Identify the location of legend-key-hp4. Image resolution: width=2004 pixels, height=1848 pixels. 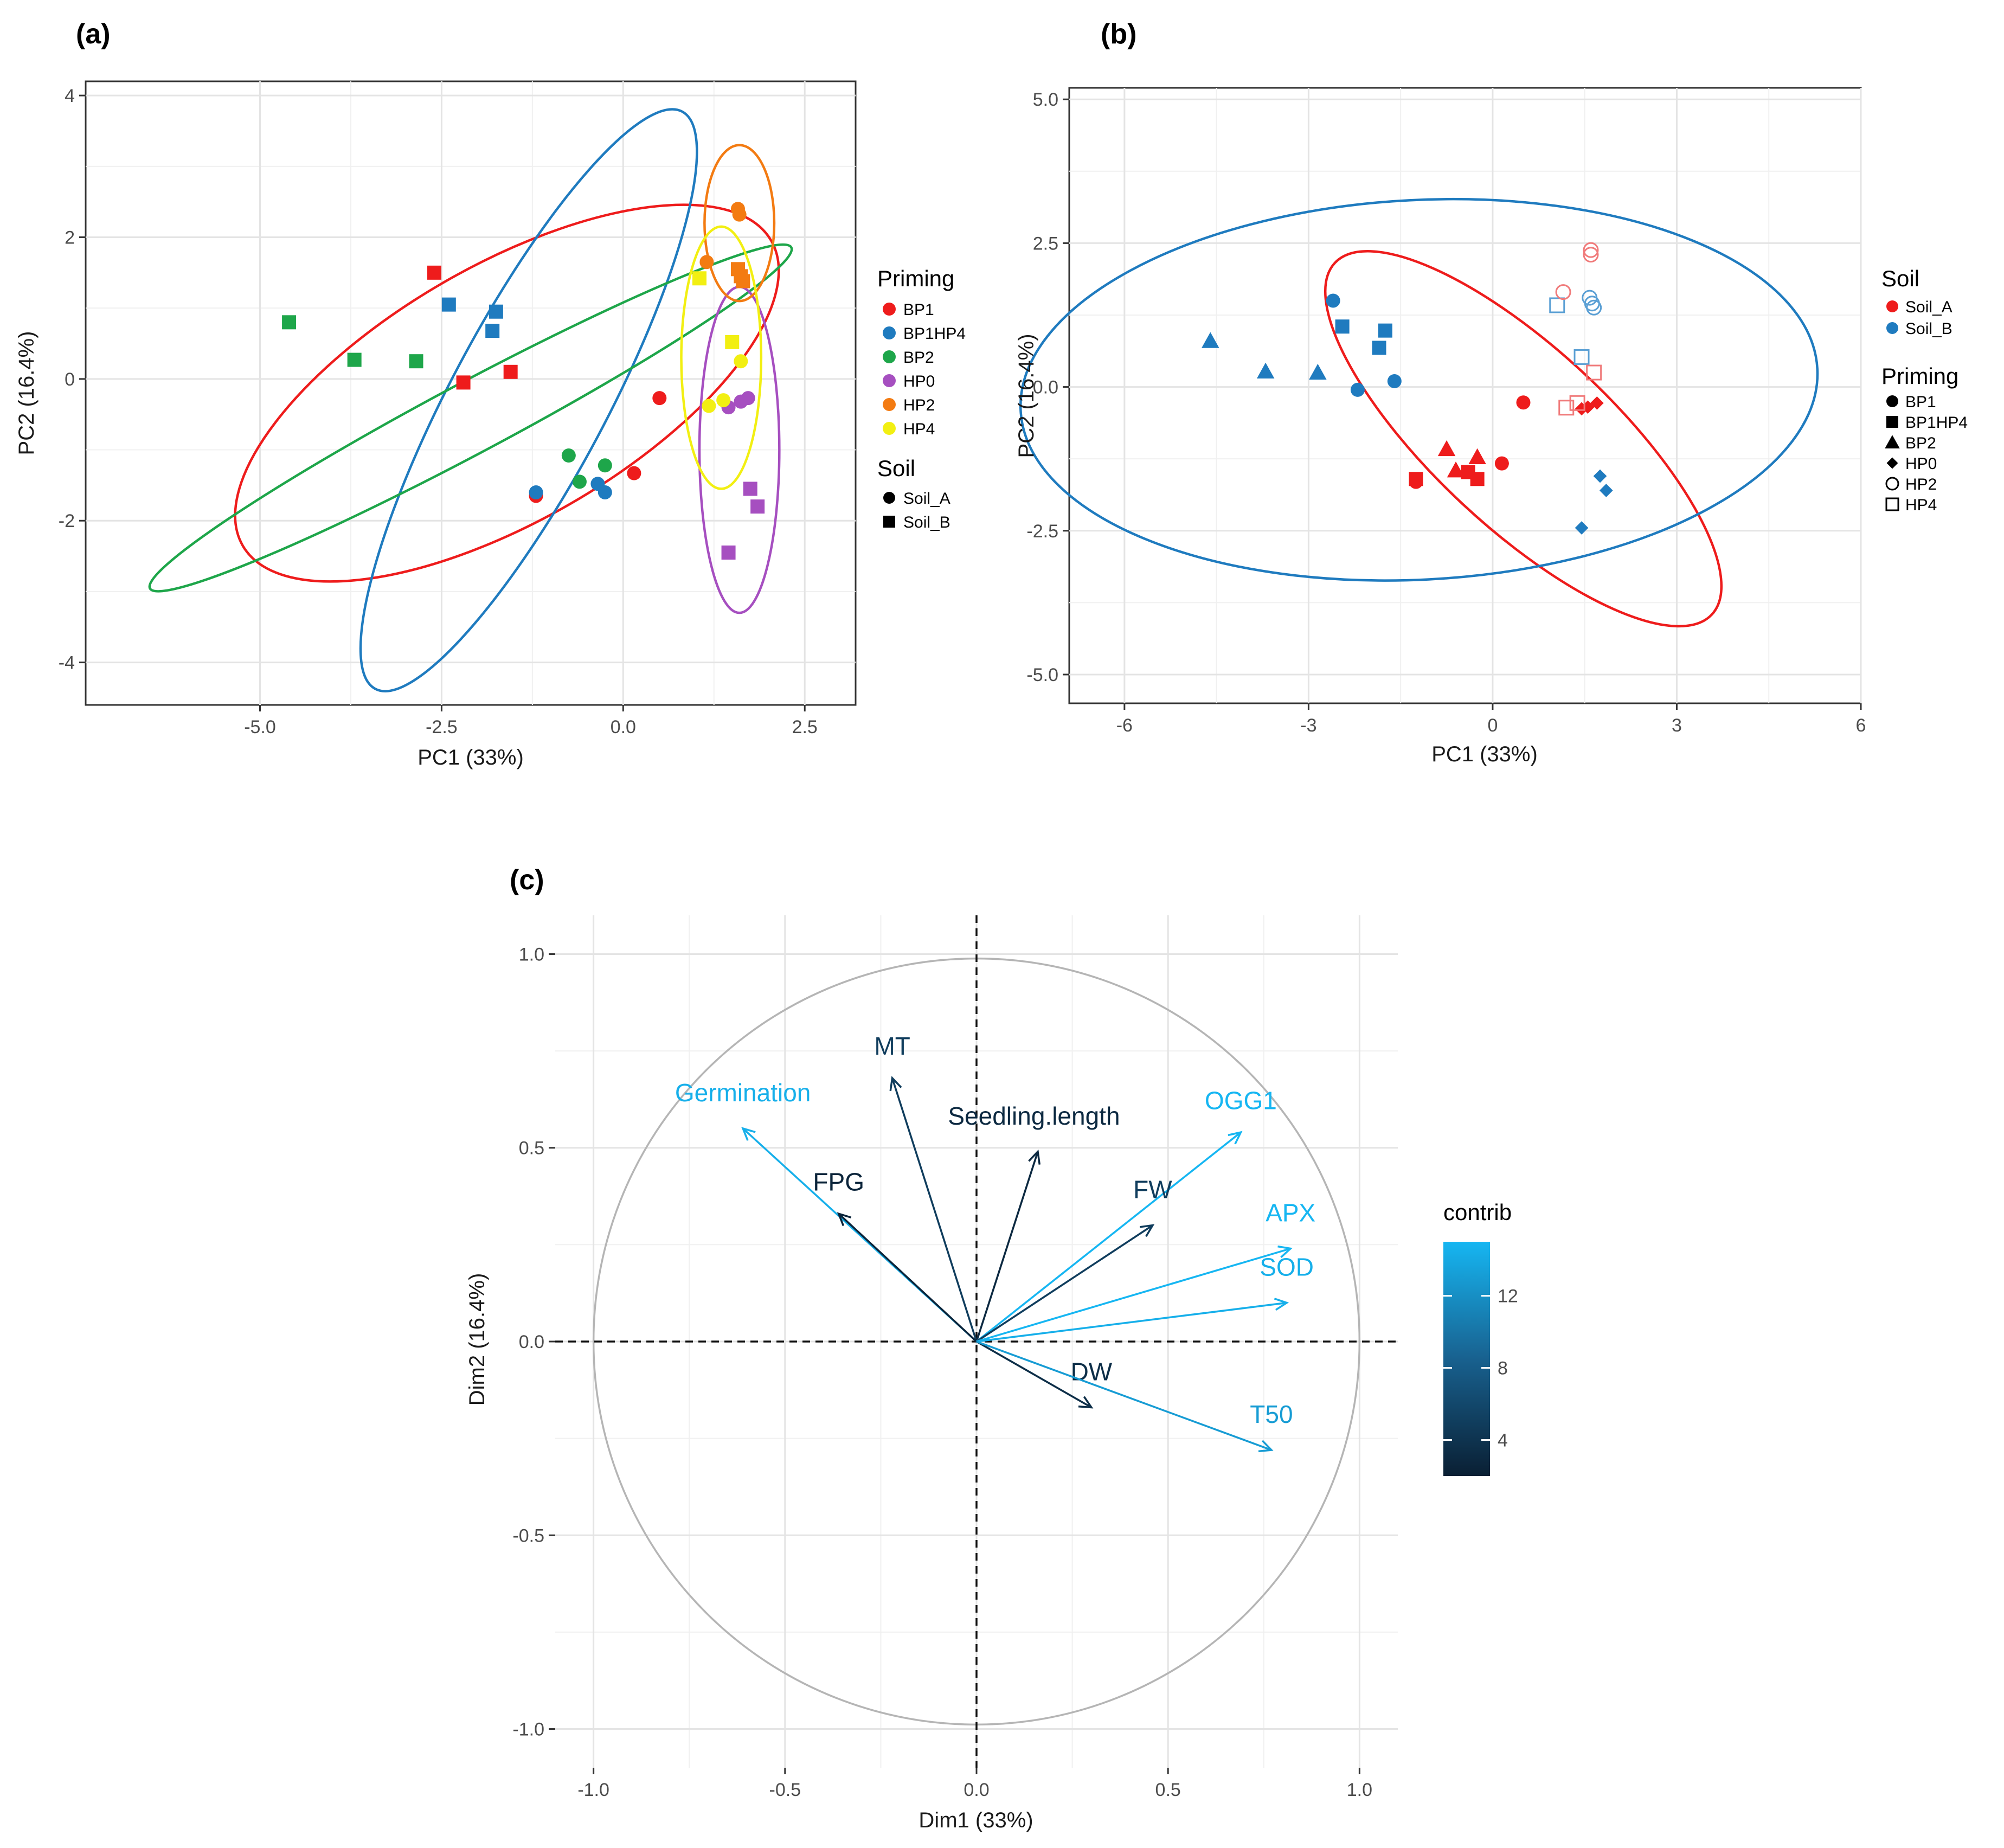
(1892, 504).